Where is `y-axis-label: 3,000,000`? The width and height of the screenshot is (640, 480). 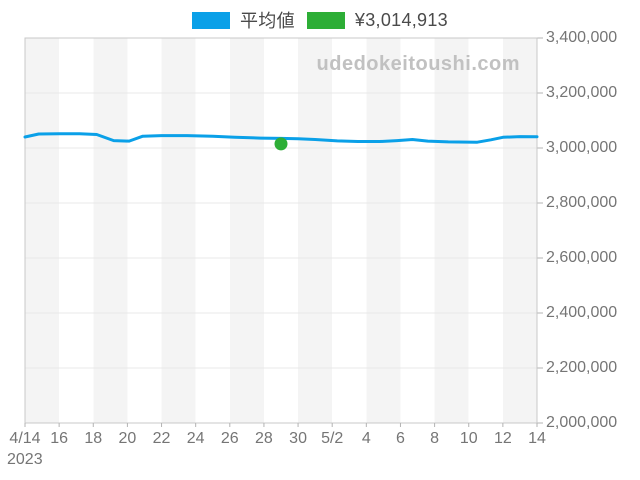
y-axis-label: 3,000,000 is located at coordinates (582, 147).